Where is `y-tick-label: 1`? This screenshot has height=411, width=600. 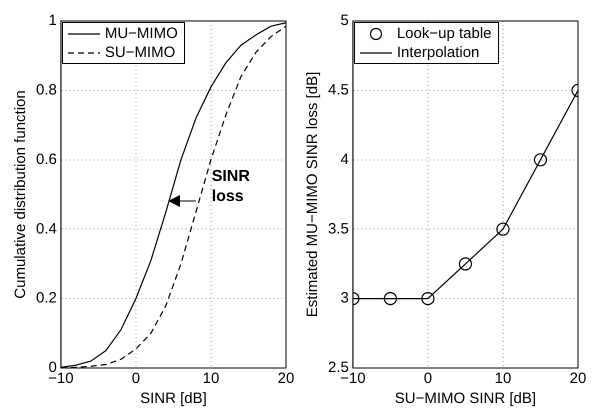
y-tick-label: 1 is located at coordinates (52, 21).